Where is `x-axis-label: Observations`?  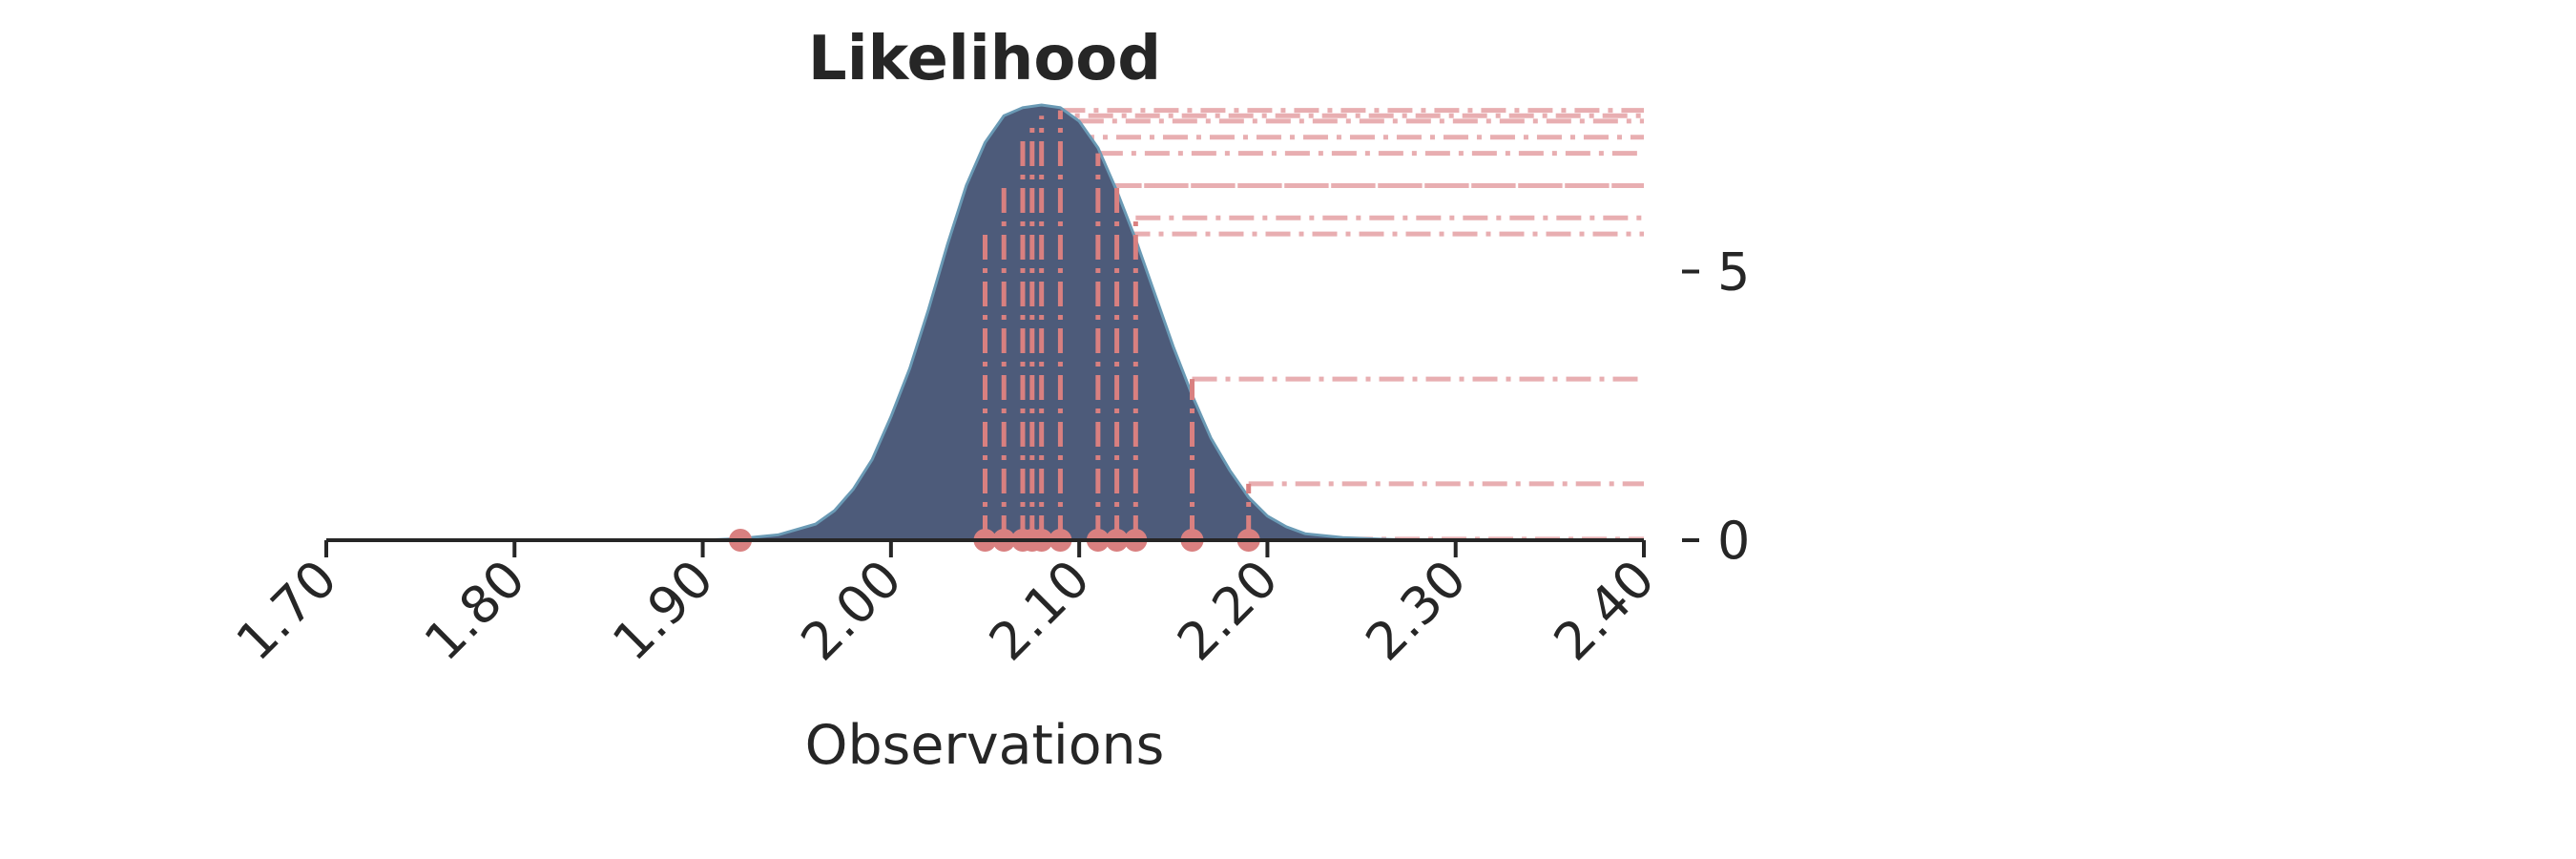
x-axis-label: Observations is located at coordinates (985, 745).